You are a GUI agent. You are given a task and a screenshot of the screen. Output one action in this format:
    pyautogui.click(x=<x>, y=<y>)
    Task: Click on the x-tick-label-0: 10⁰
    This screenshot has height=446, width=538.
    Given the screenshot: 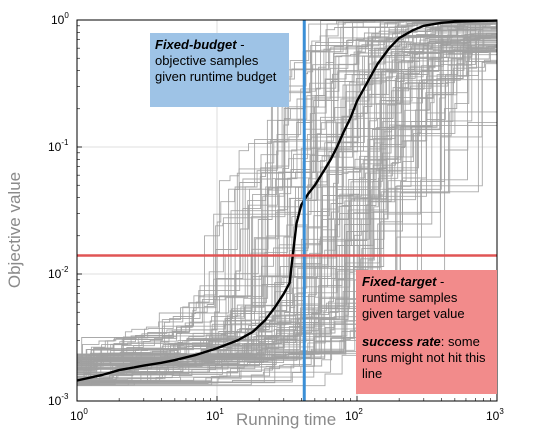 What is the action you would take?
    pyautogui.click(x=79, y=415)
    